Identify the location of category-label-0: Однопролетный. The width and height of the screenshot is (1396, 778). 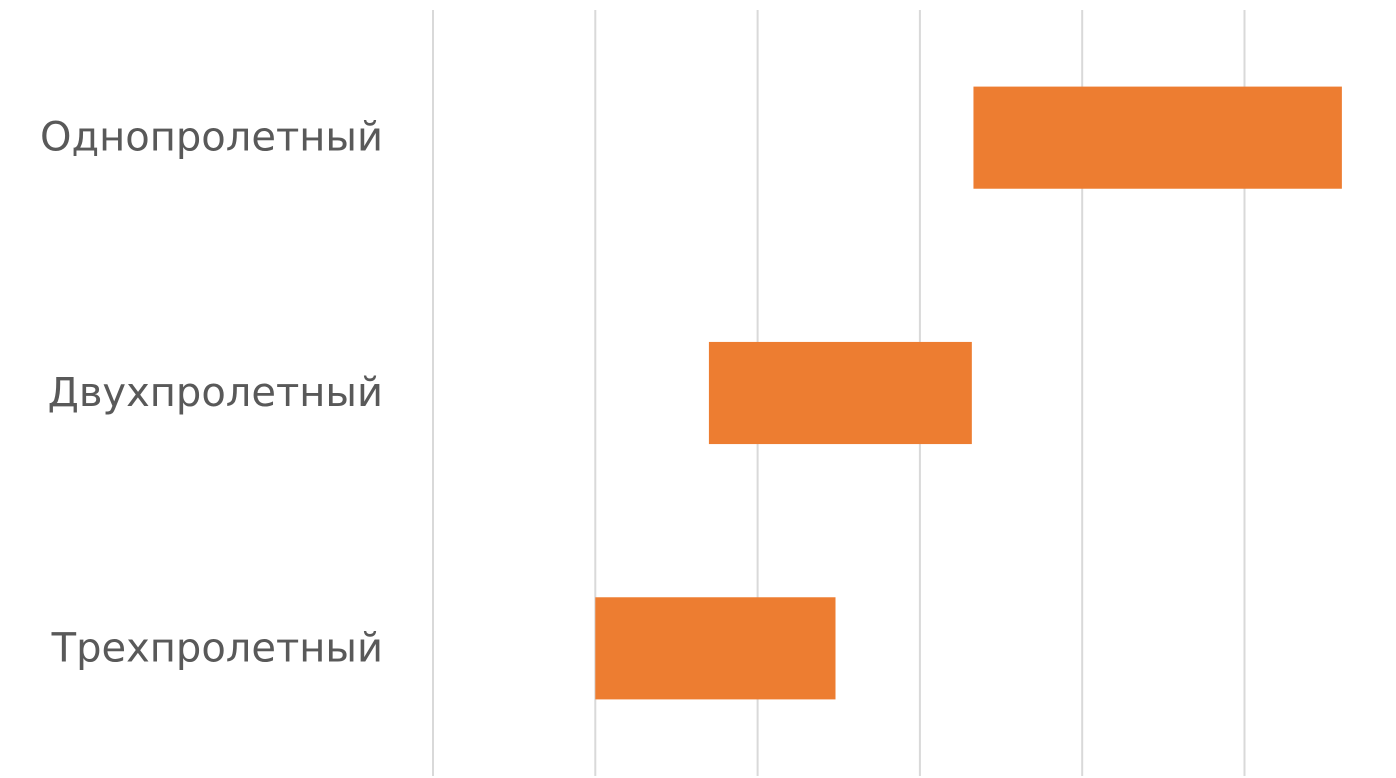
(211, 138).